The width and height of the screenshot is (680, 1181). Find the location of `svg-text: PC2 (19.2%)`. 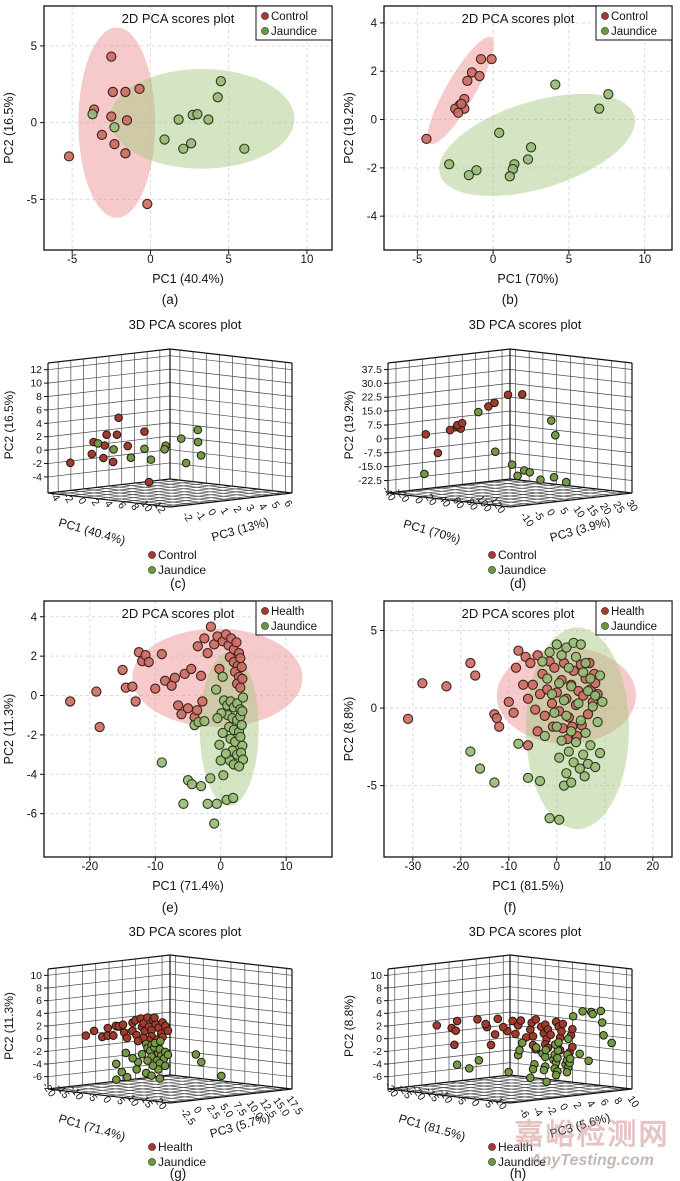

svg-text: PC2 (19.2%) is located at coordinates (349, 128).